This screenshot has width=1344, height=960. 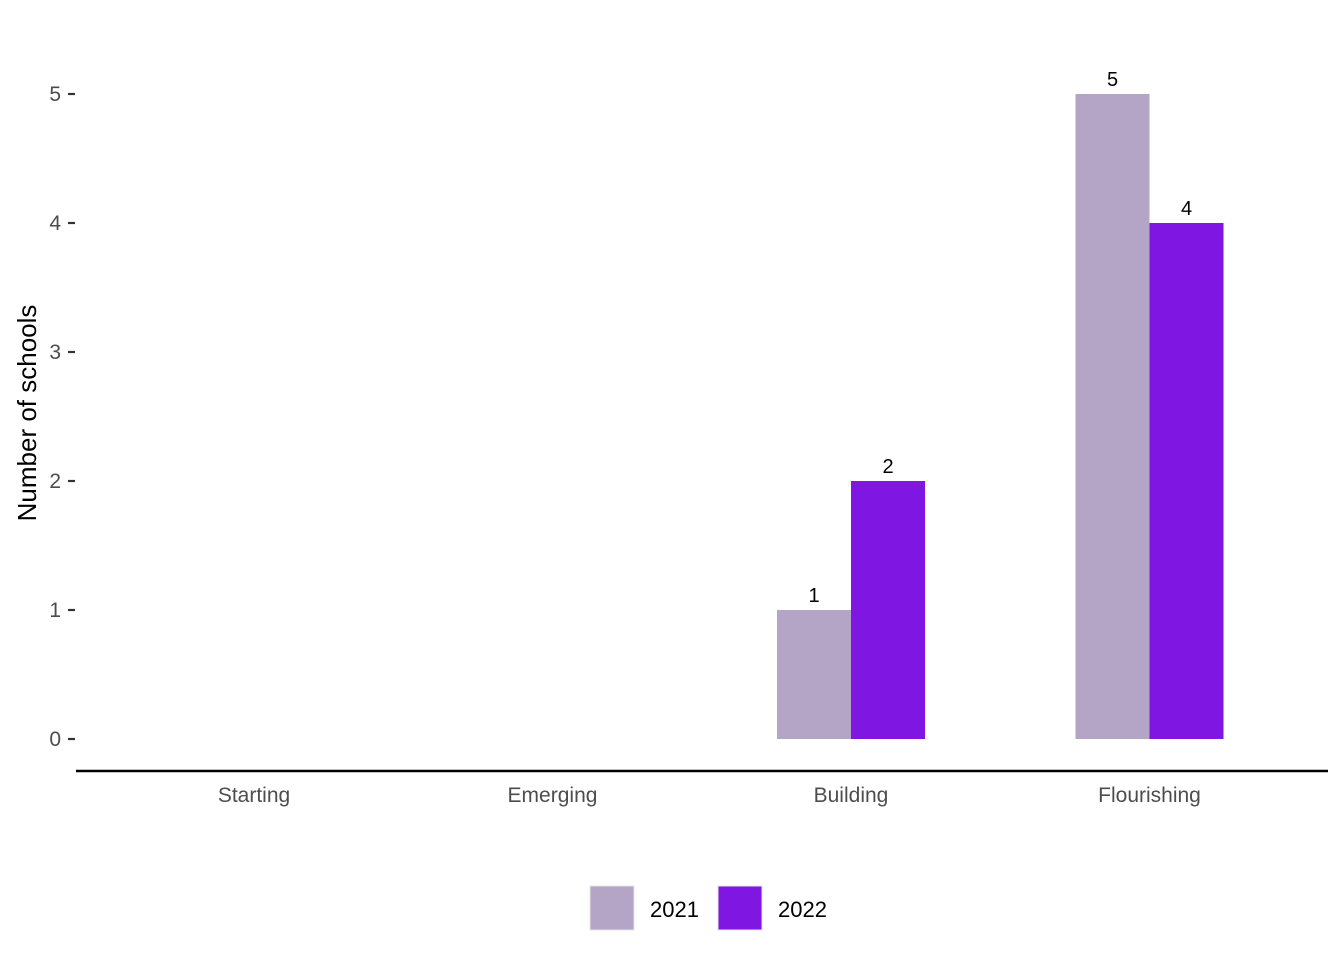 I want to click on legend-swatch-2022, so click(x=740, y=908).